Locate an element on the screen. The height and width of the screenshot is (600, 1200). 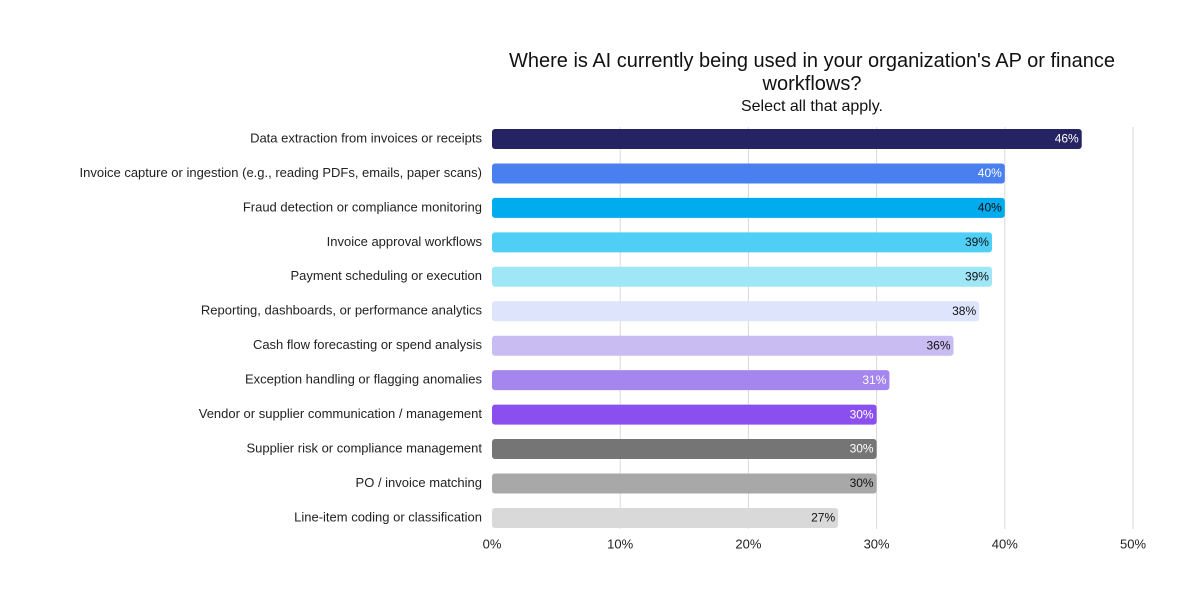
category-label: Cash flow forecasting or spend analysis is located at coordinates (368, 344).